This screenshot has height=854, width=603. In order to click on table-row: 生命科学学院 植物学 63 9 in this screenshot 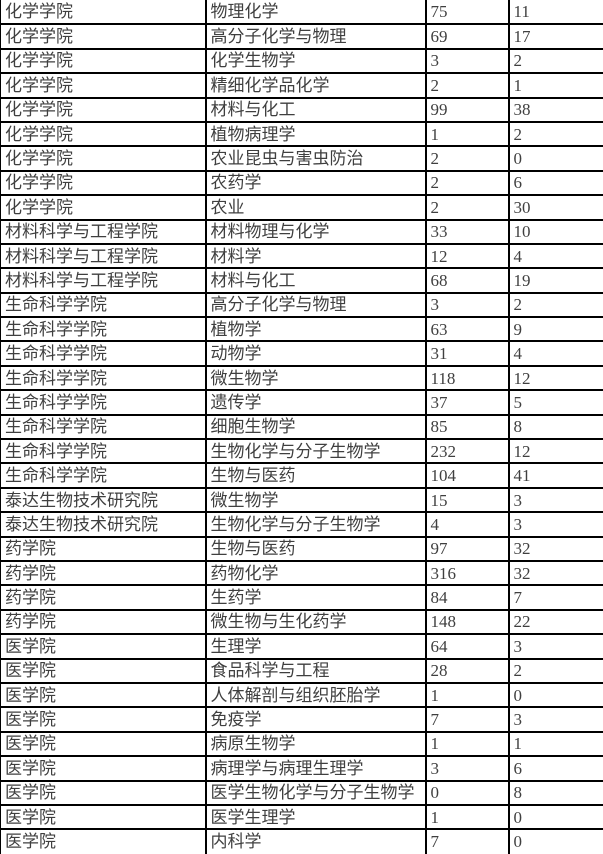, I will do `click(301, 329)`.